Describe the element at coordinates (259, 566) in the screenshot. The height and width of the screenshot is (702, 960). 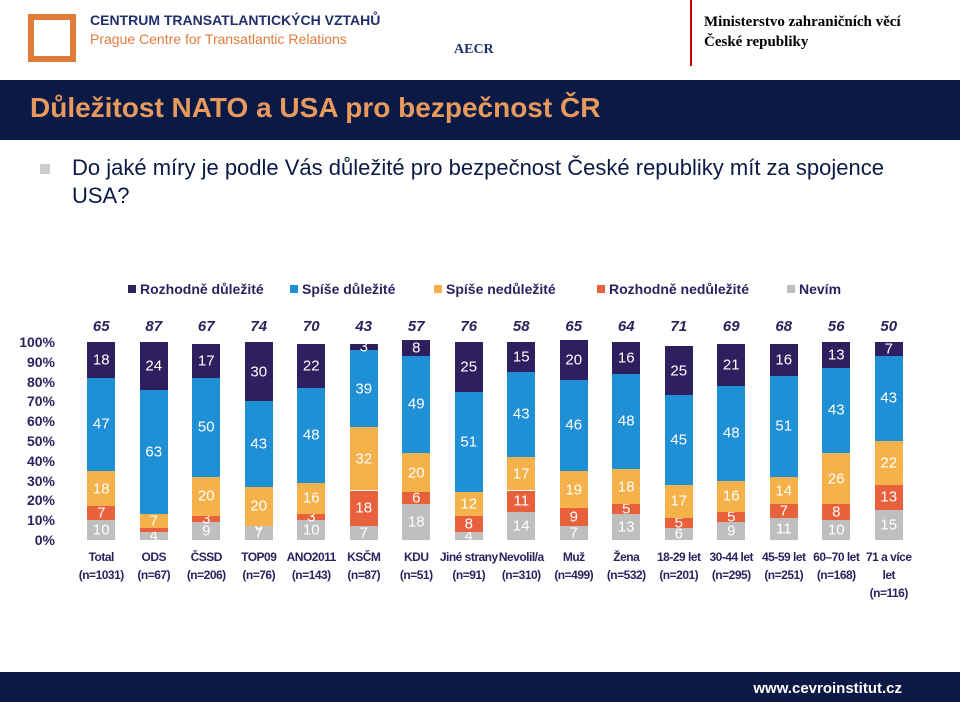
I see `x-tick-label: TOP09 (n=76)` at that location.